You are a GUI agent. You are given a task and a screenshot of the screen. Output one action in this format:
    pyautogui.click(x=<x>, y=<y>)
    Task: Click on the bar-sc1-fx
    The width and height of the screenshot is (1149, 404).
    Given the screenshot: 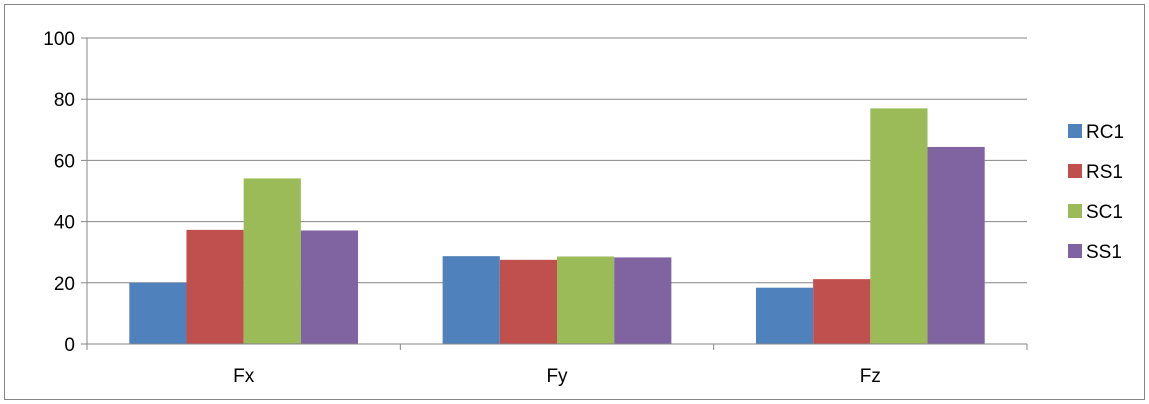 What is the action you would take?
    pyautogui.click(x=272, y=261)
    